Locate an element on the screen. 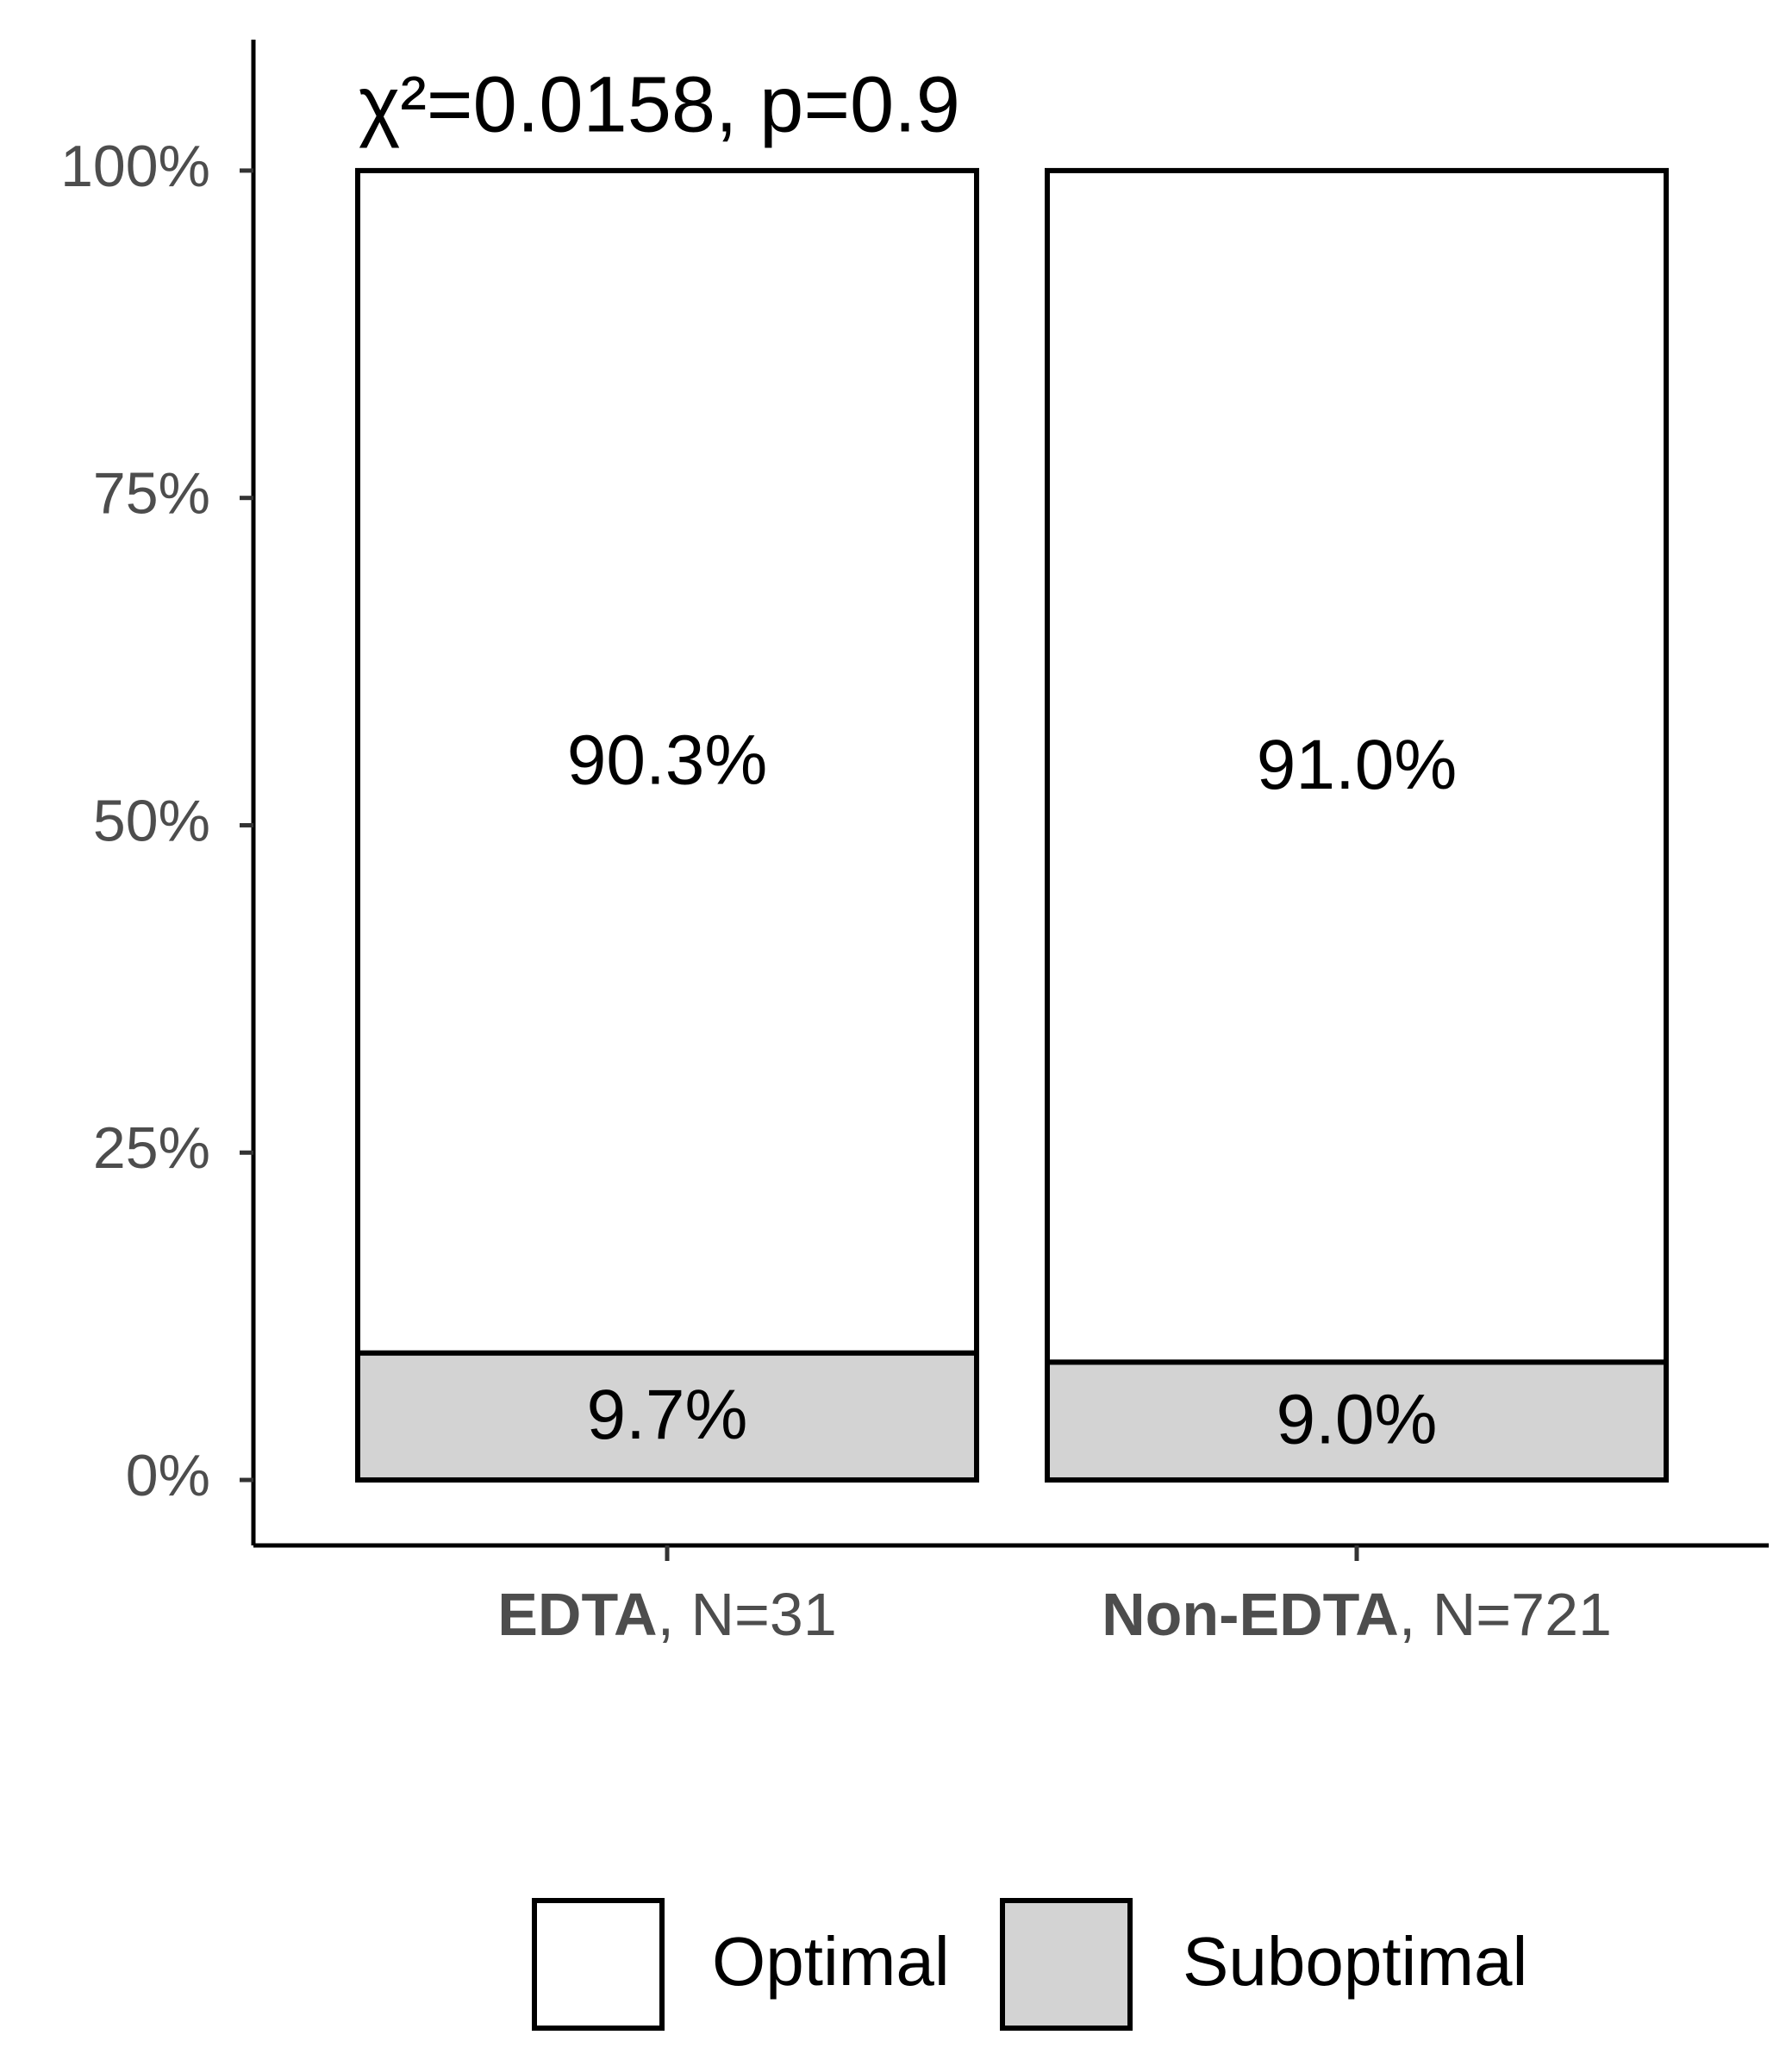 The height and width of the screenshot is (2060, 1792). value-label: 9.0% is located at coordinates (1357, 1419).